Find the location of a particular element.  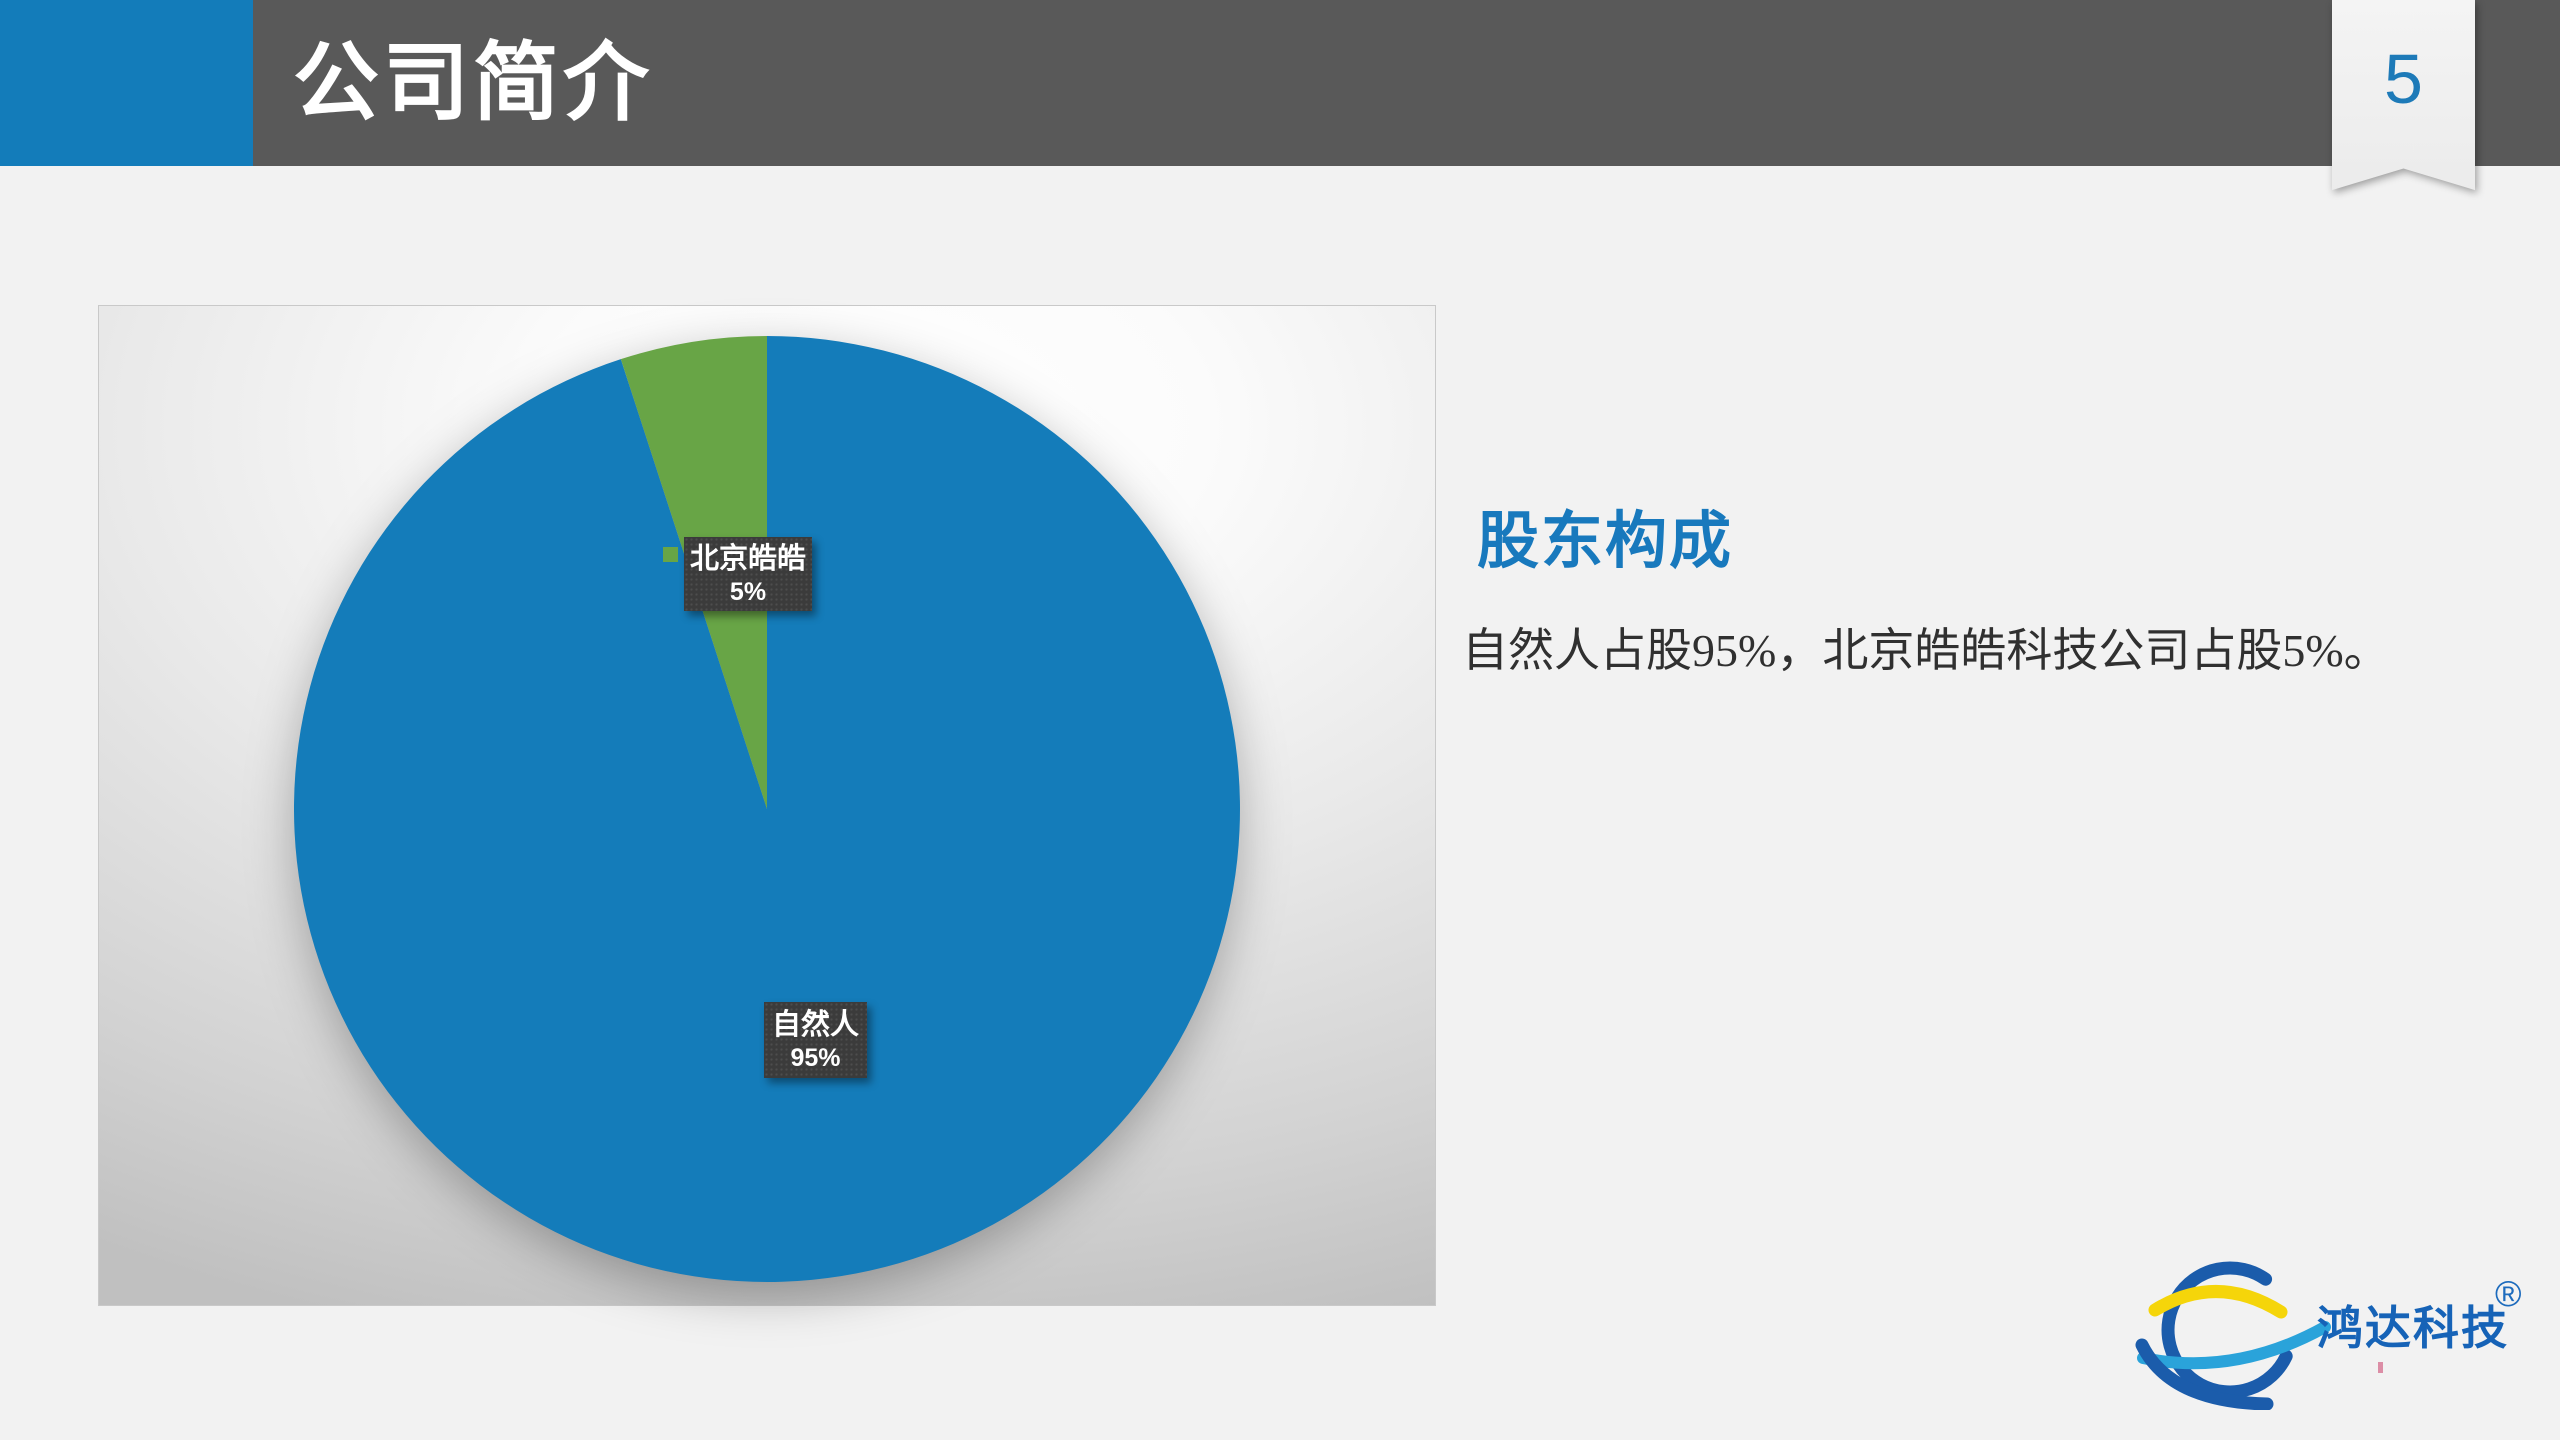

data-label-name: 自然人 is located at coordinates (815, 1024).